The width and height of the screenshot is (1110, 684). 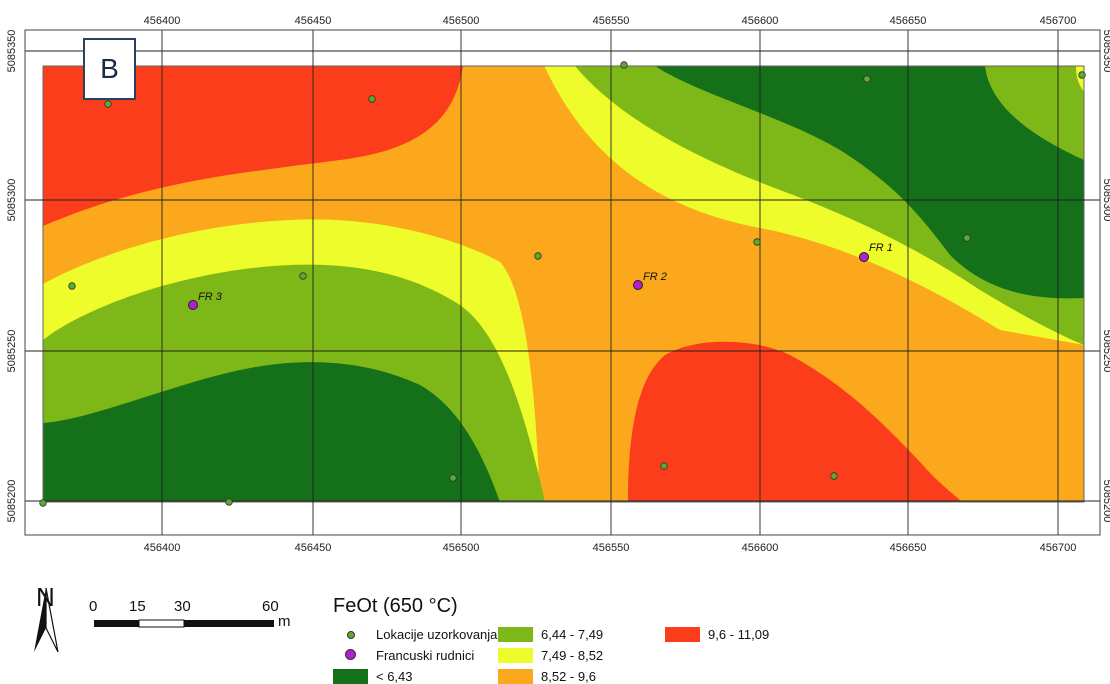 I want to click on y-tick-left: 5085350, so click(x=12, y=51).